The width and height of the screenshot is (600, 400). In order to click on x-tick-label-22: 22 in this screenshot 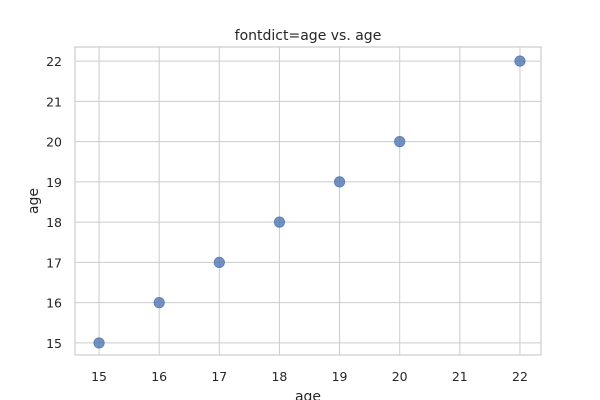, I will do `click(520, 376)`.